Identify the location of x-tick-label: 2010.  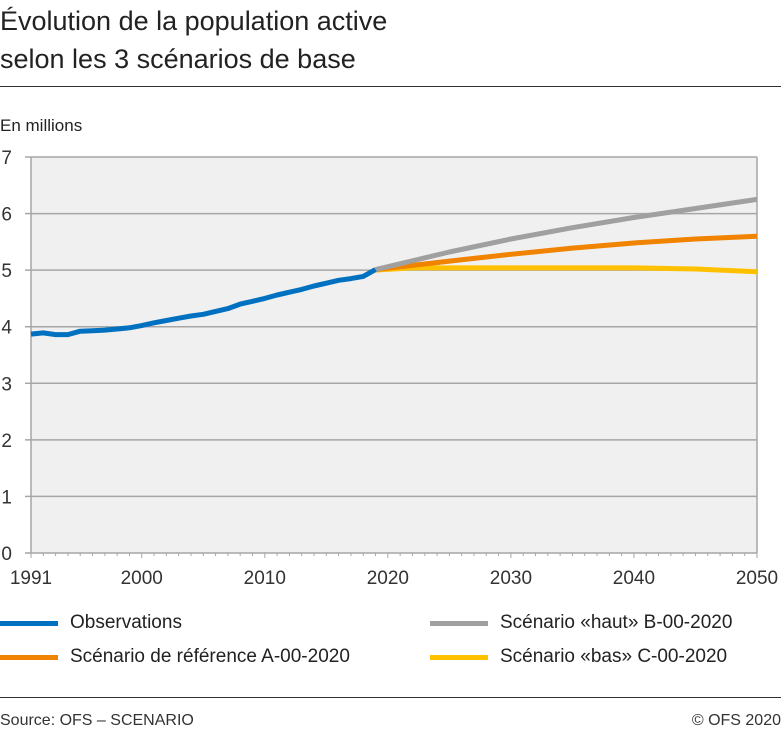
(265, 578).